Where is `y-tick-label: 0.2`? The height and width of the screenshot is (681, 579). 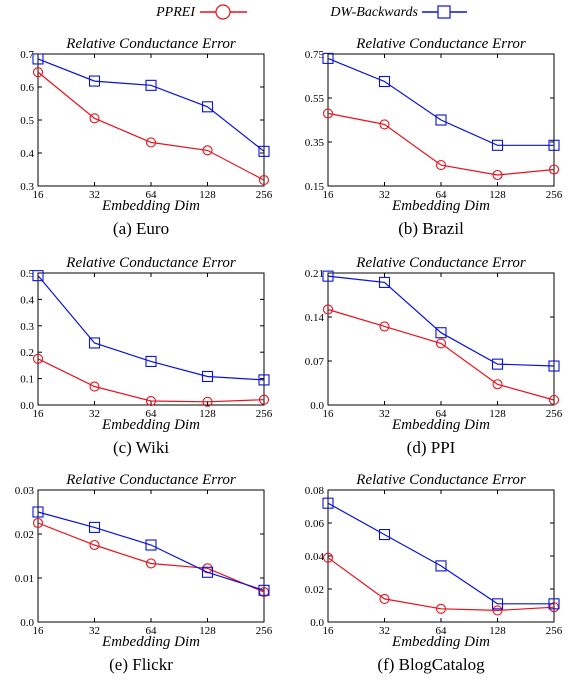 y-tick-label: 0.2 is located at coordinates (27, 353).